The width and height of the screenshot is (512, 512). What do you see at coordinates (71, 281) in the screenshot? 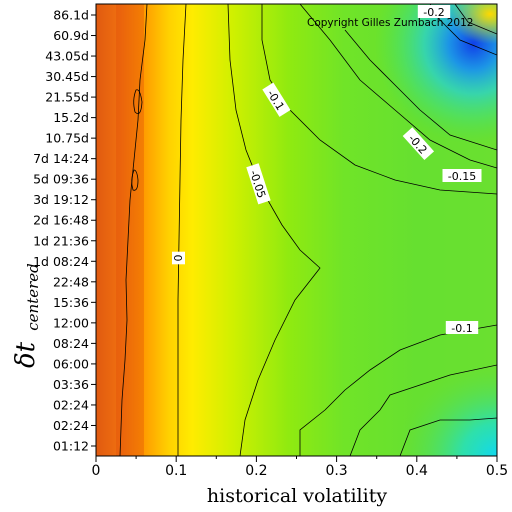
I see `y-tick-label: 22:48` at bounding box center [71, 281].